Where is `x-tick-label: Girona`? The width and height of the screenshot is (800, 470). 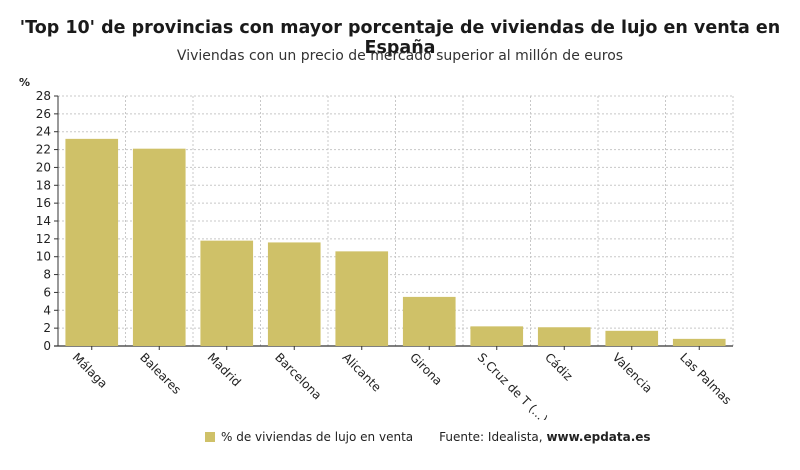 x-tick-label: Girona is located at coordinates (426, 369).